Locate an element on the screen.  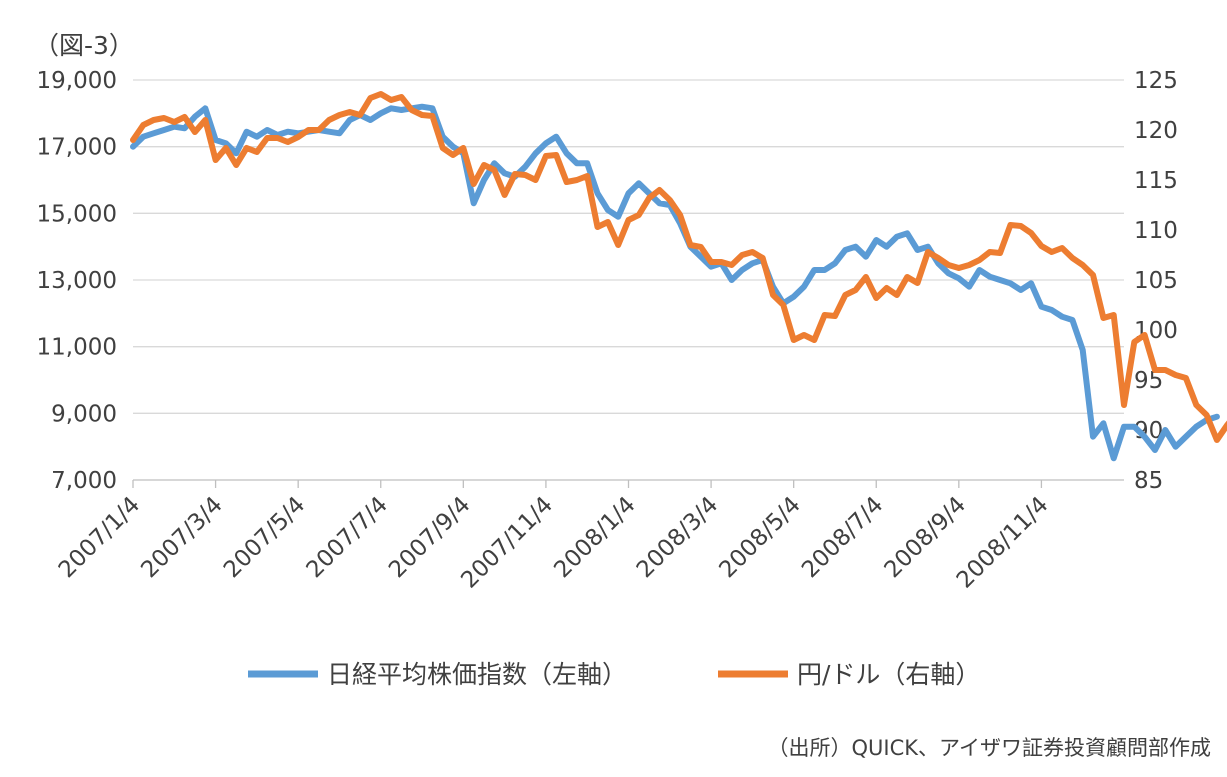
legend: 日経平均株価指数（左軸） 円/ドル（右軸） is located at coordinates (614, 674).